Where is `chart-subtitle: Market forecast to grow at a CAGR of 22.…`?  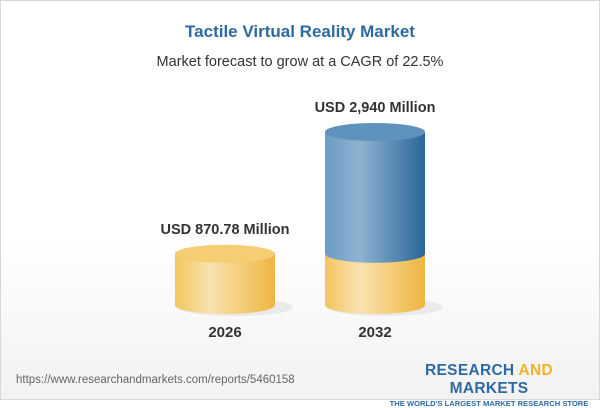
chart-subtitle: Market forecast to grow at a CAGR of 22.… is located at coordinates (300, 62).